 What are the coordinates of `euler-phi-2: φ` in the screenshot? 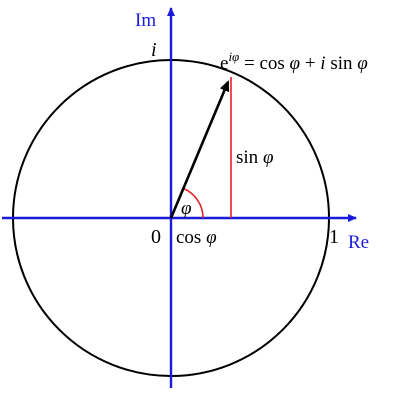 It's located at (362, 63).